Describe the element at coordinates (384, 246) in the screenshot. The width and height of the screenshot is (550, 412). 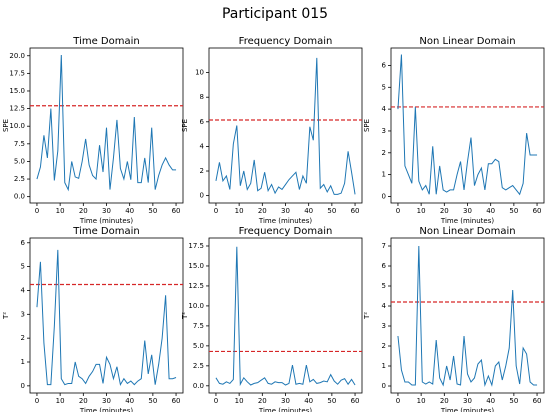
I see `y-tick-label: 7` at that location.